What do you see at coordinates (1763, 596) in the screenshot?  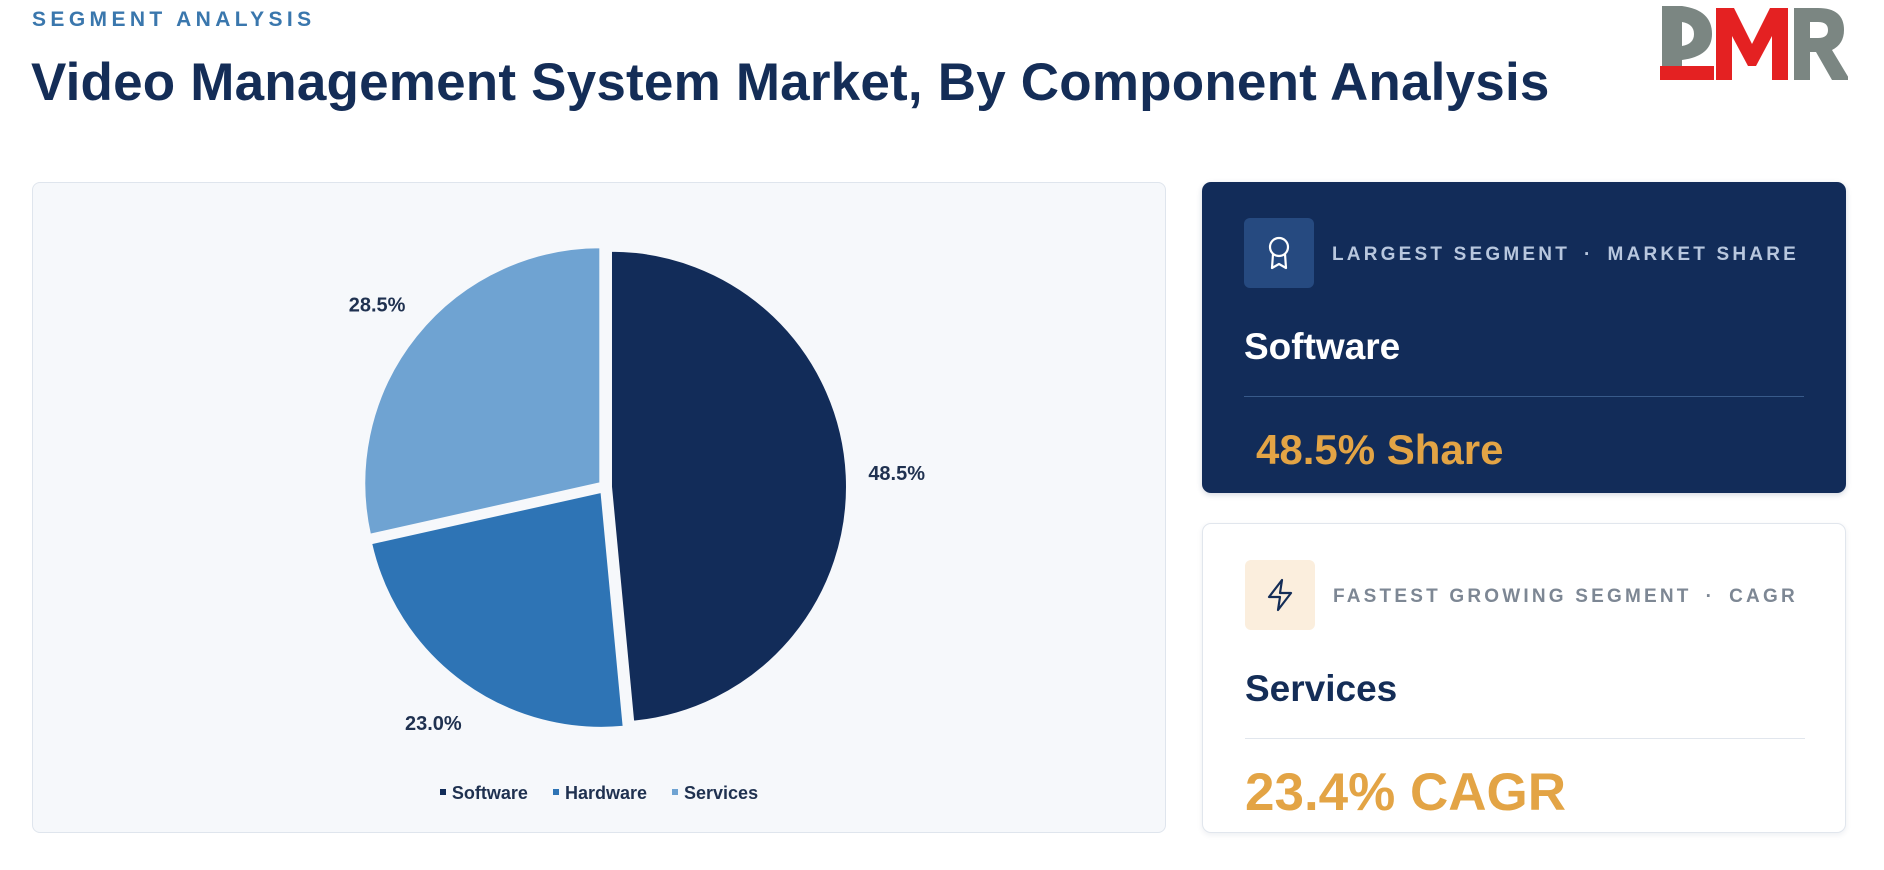 I see `fastest-growing-metric: CAGR` at bounding box center [1763, 596].